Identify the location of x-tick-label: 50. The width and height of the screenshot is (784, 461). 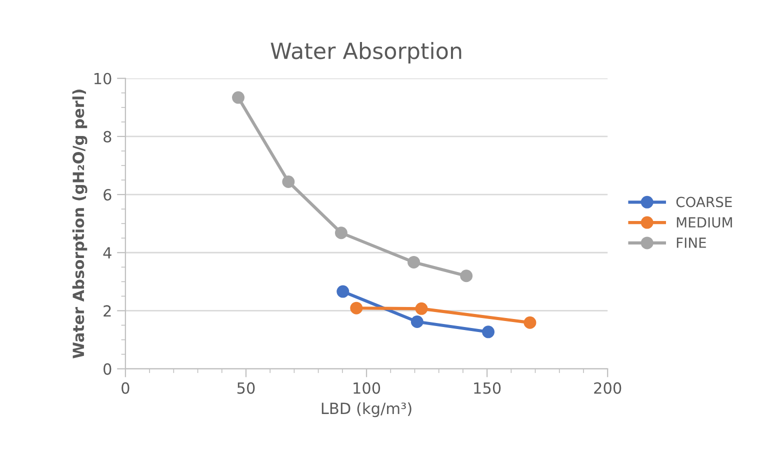
(246, 388).